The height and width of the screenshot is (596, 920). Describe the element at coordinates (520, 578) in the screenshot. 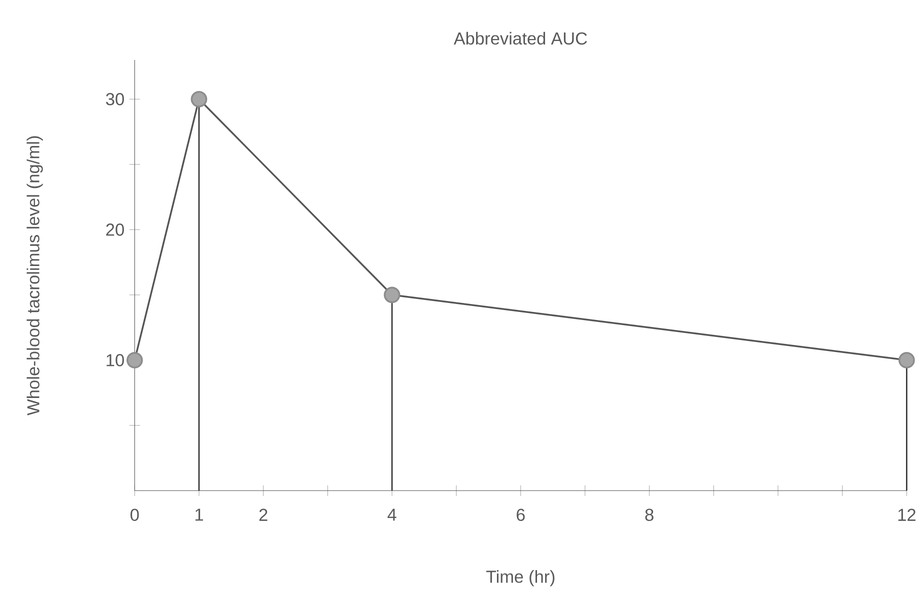

I see `x-axis-title: Time (hr)` at that location.